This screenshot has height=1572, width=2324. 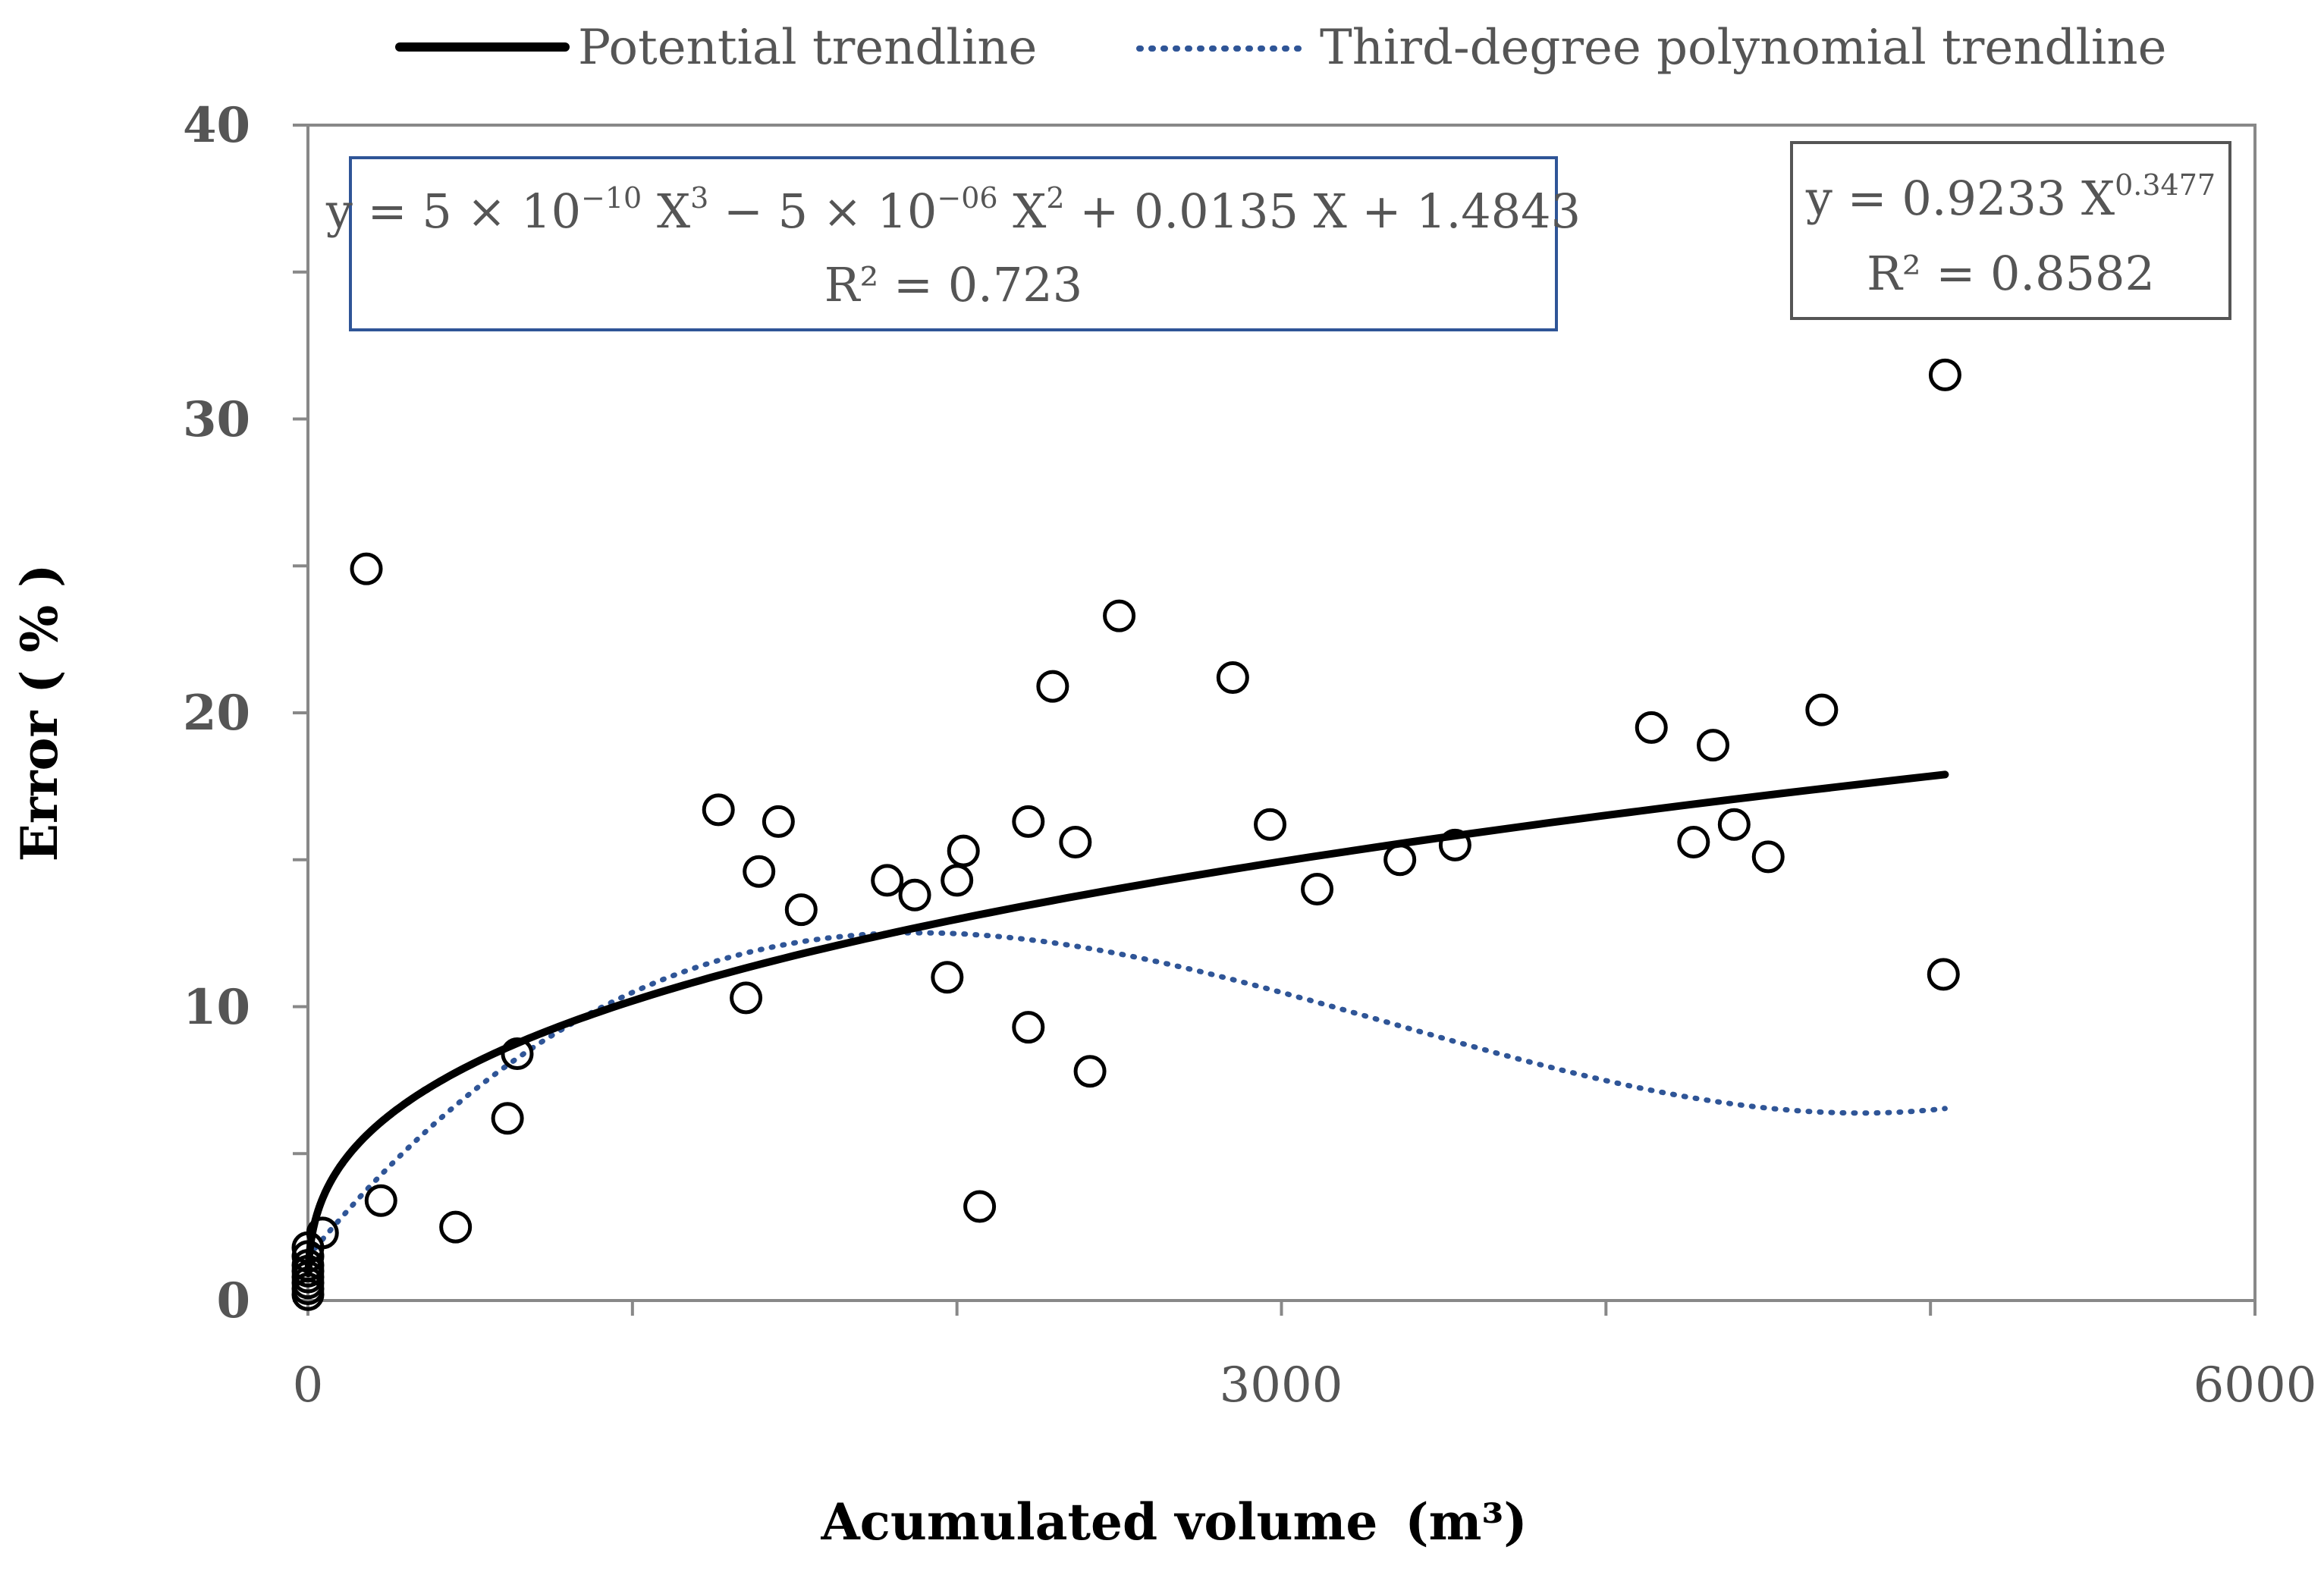 I want to click on x-axis-title-unit: (m³), so click(x=1466, y=1522).